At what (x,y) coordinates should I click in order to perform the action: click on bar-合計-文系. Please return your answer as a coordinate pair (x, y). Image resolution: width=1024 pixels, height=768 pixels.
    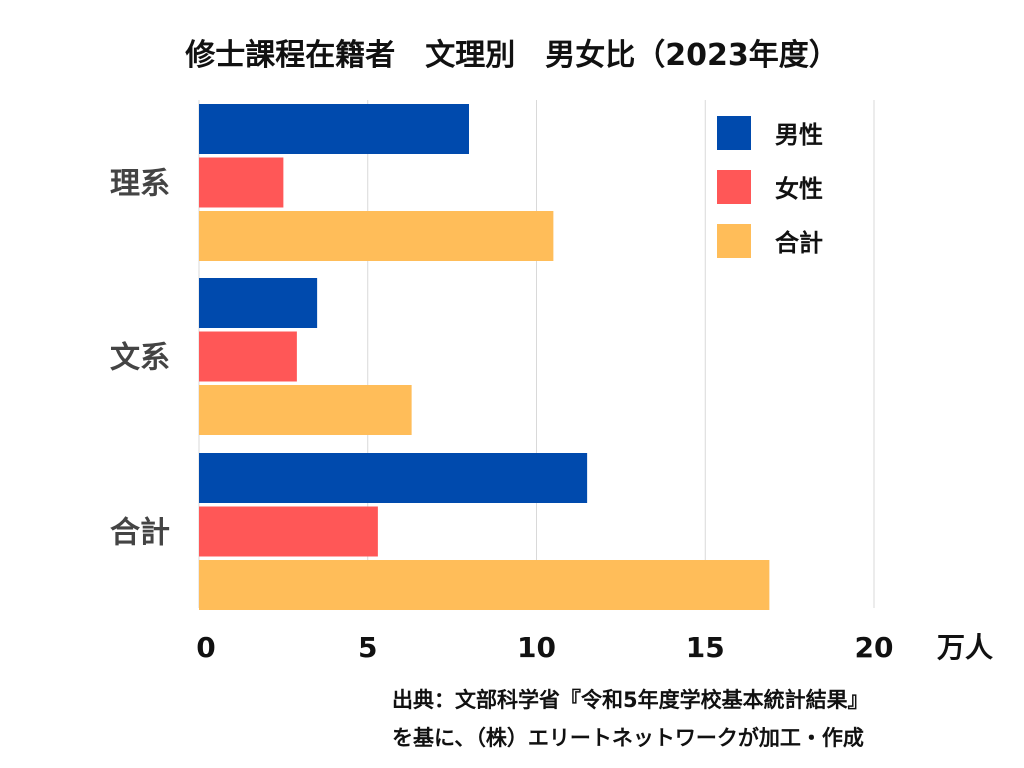
    Looking at the image, I should click on (305, 410).